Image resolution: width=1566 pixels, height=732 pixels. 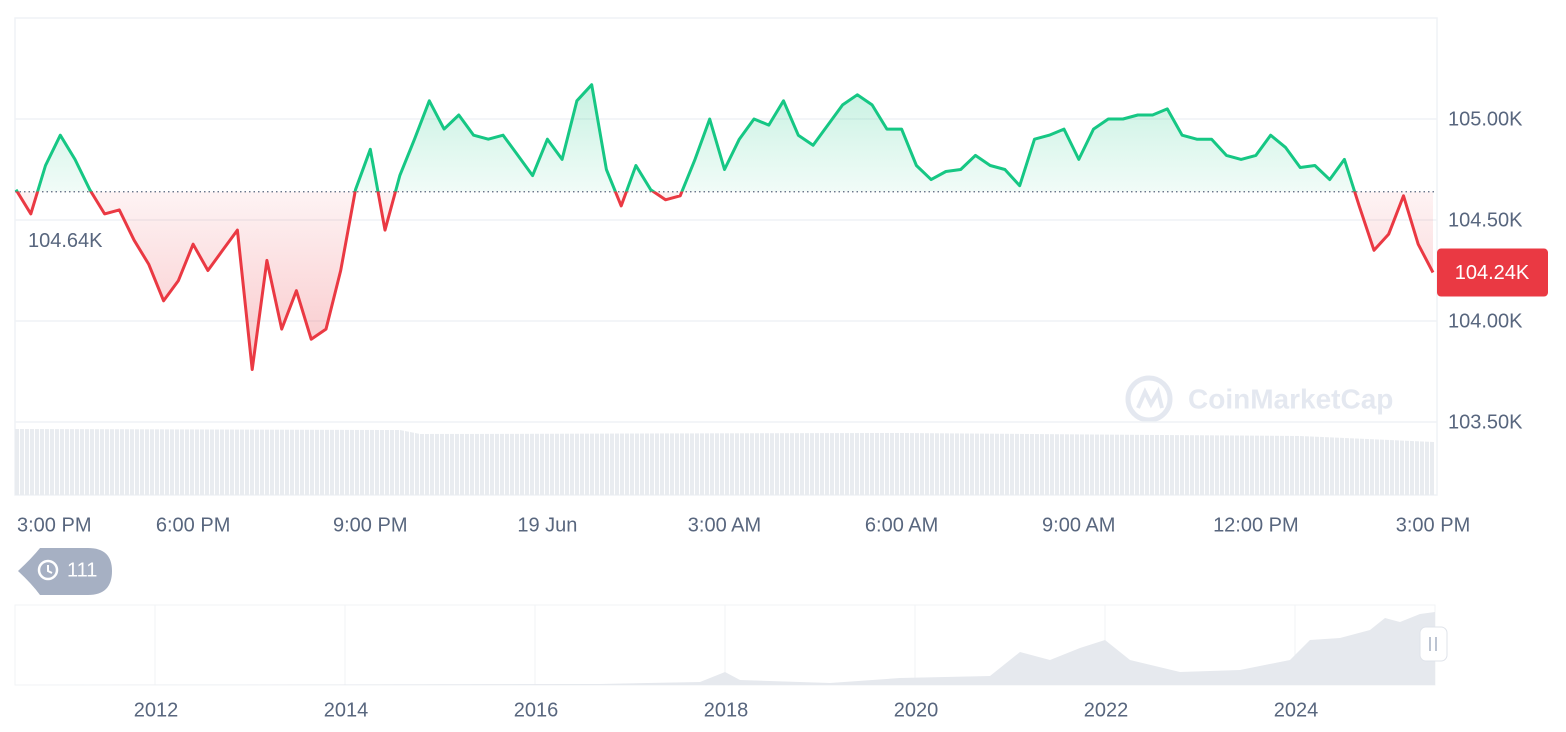 What do you see at coordinates (726, 710) in the screenshot?
I see `year-label: 2018` at bounding box center [726, 710].